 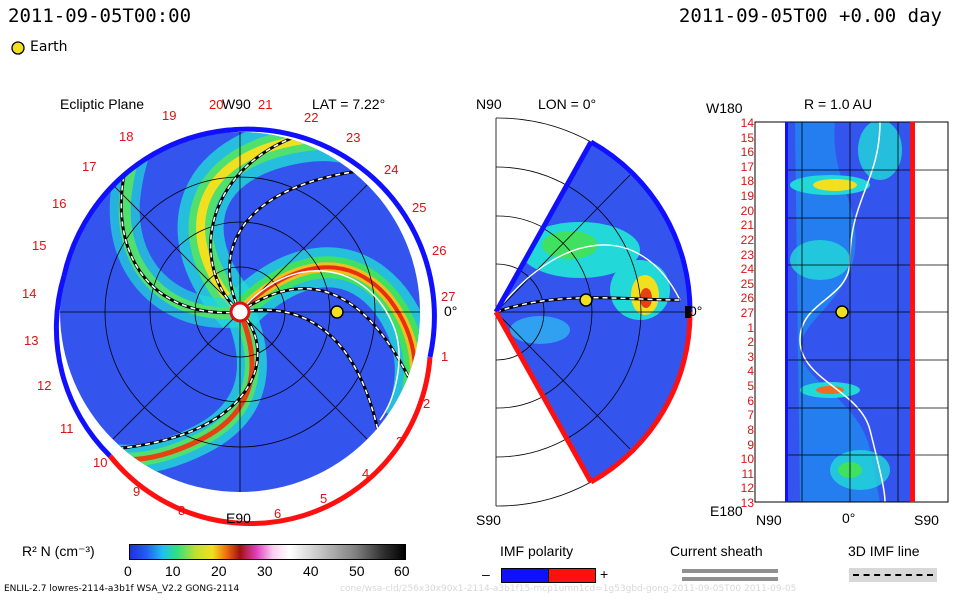 I want to click on carr-4: 4, so click(x=366, y=473).